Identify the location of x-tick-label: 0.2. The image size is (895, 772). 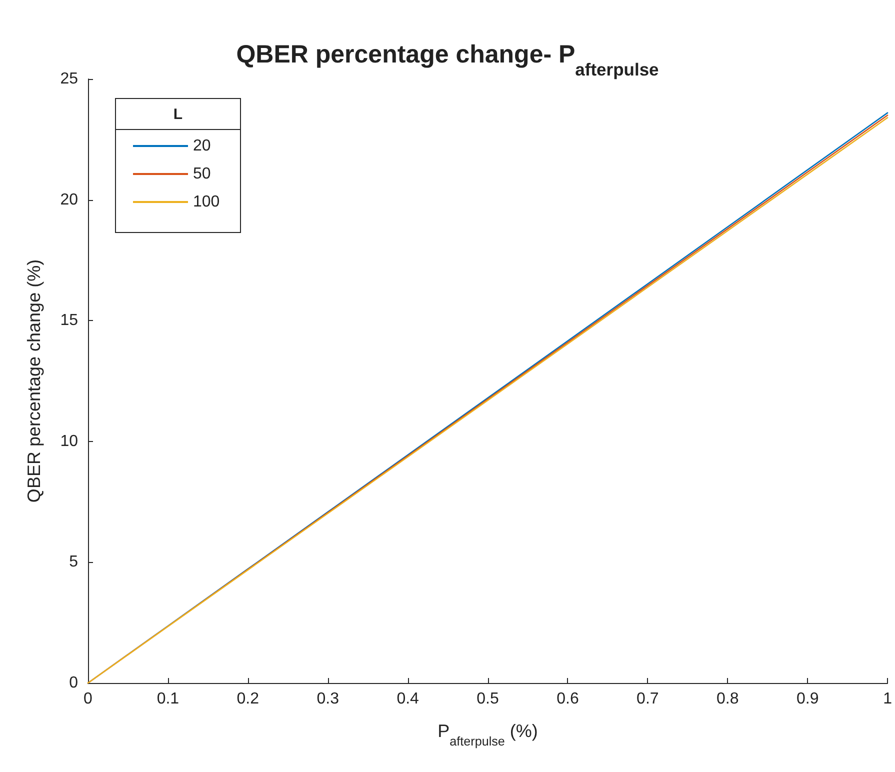
(248, 699).